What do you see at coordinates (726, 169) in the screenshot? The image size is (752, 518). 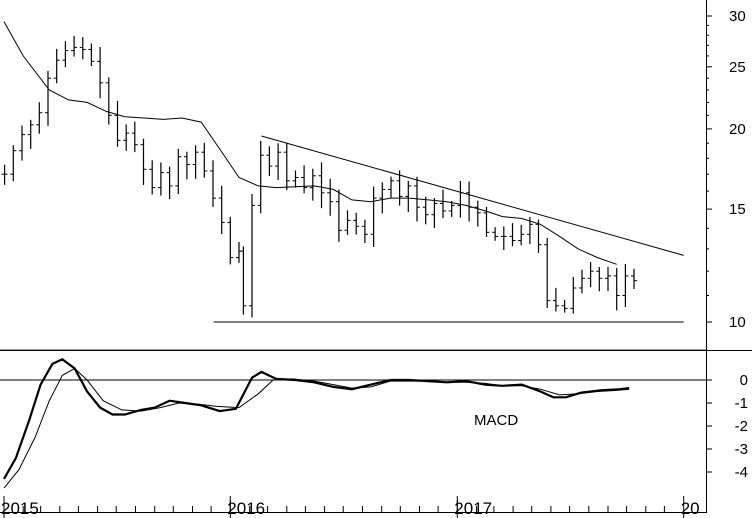 I see `price-axis: 10 15 20 25 30` at bounding box center [726, 169].